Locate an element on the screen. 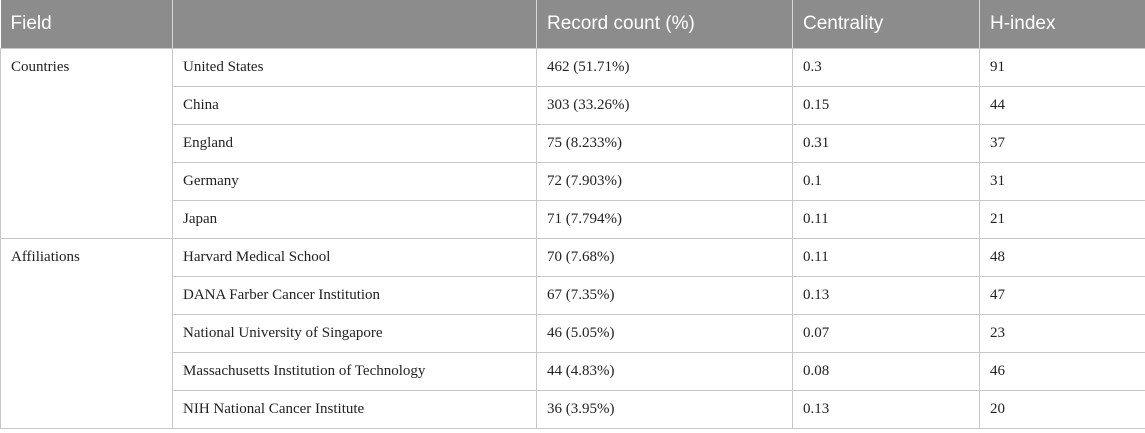 The width and height of the screenshot is (1145, 433). h-index-cell: 91 is located at coordinates (1062, 67).